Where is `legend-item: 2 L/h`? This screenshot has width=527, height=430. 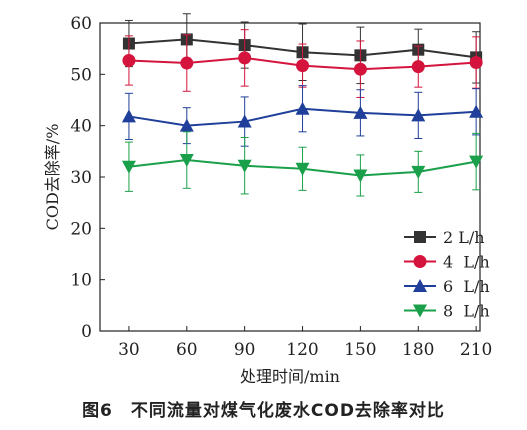 legend-item: 2 L/h is located at coordinates (444, 237).